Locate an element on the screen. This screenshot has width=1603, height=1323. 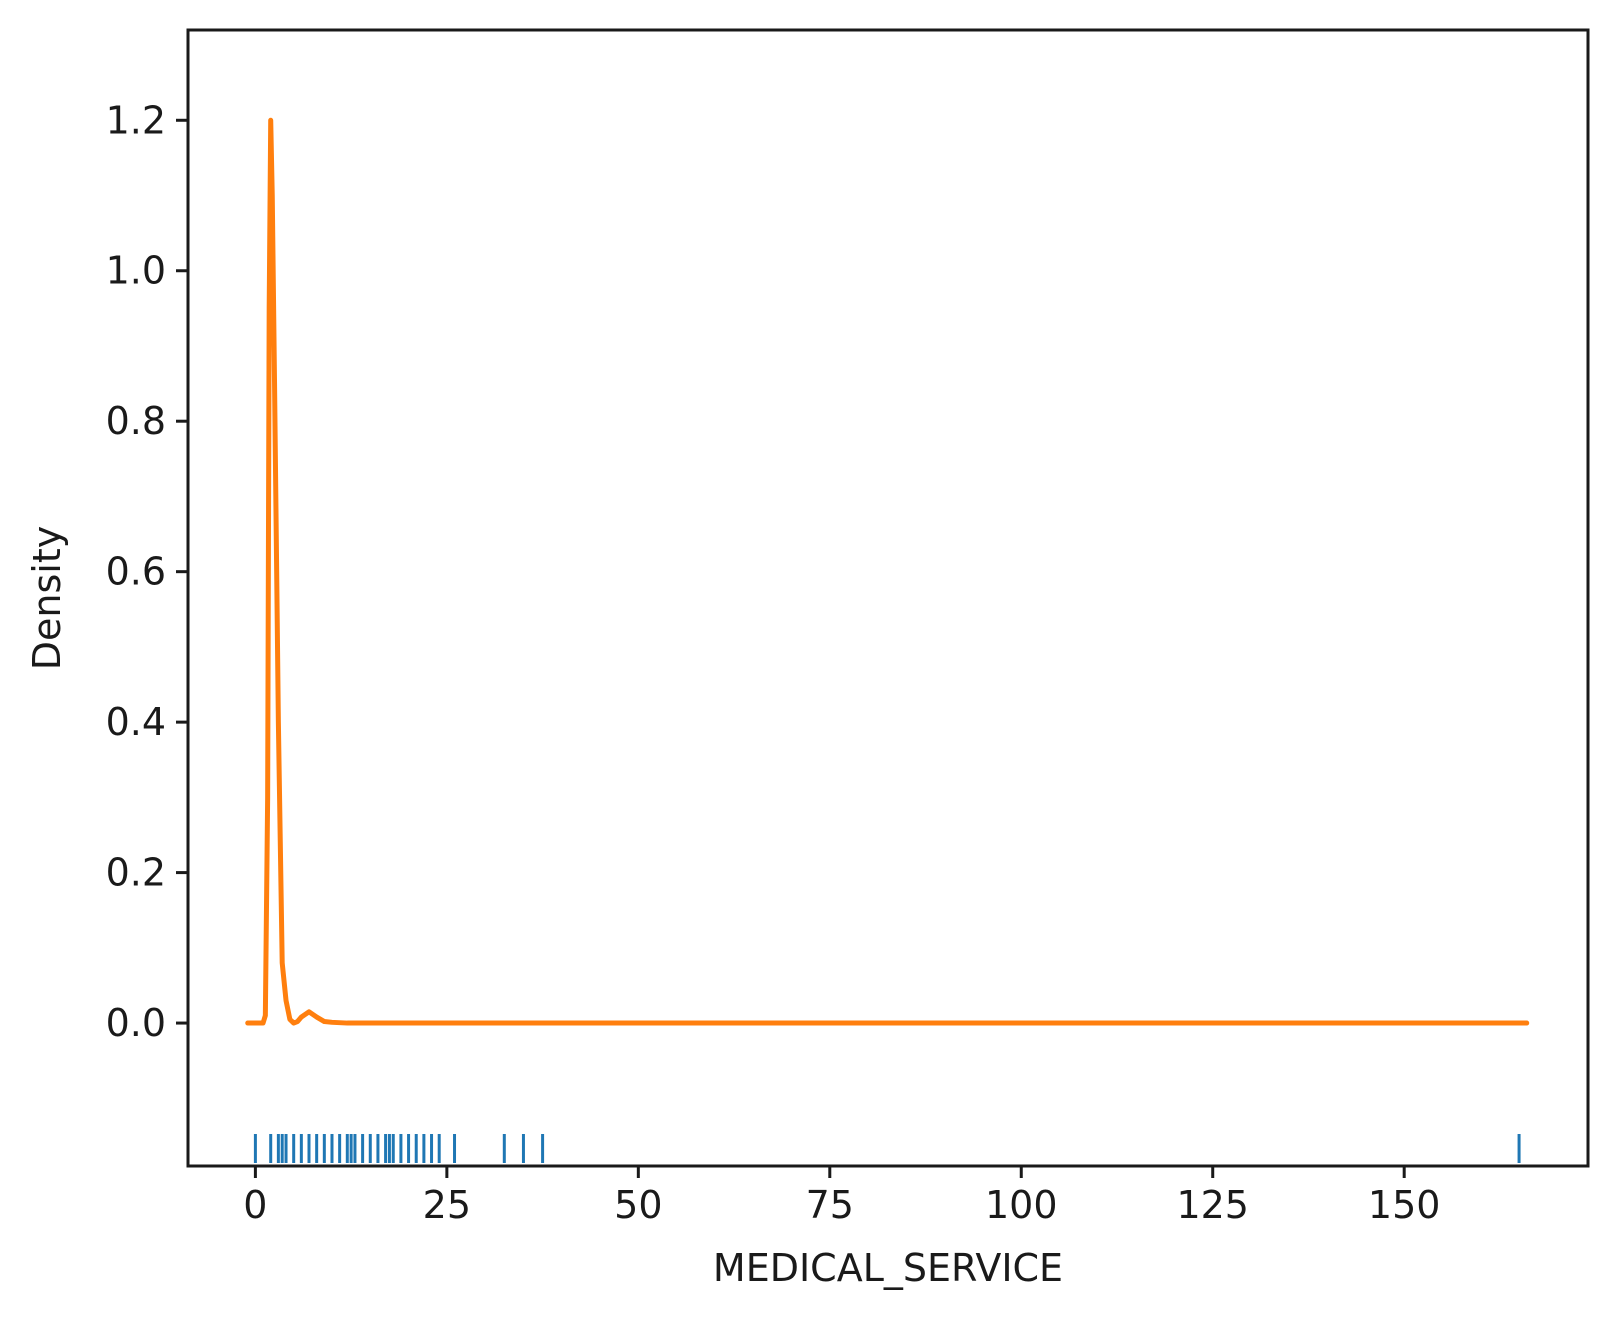
x-tick-label: 25 is located at coordinates (447, 1205).